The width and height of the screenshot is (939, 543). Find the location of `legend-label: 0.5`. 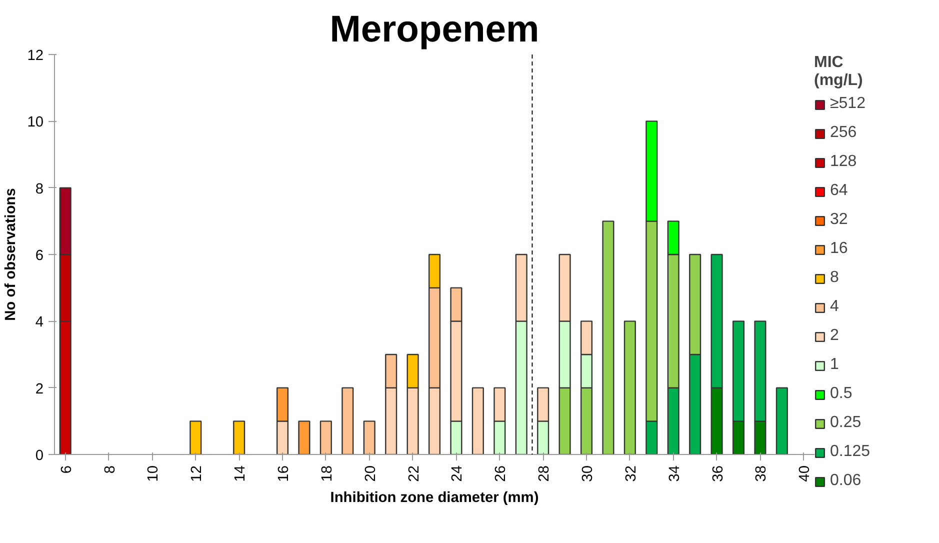

legend-label: 0.5 is located at coordinates (842, 394).